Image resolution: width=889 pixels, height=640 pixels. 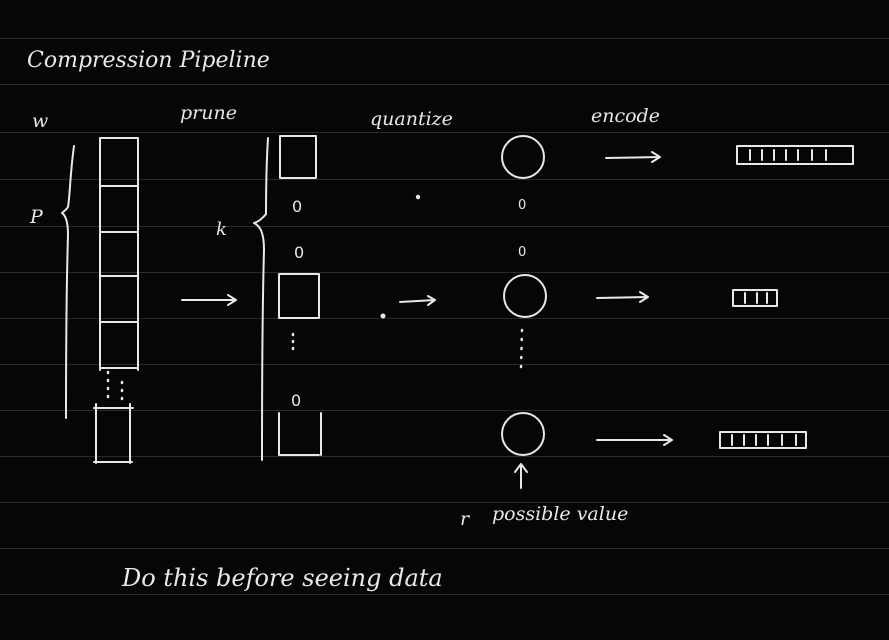 I want to click on encoded-bits-medium, so click(x=763, y=440).